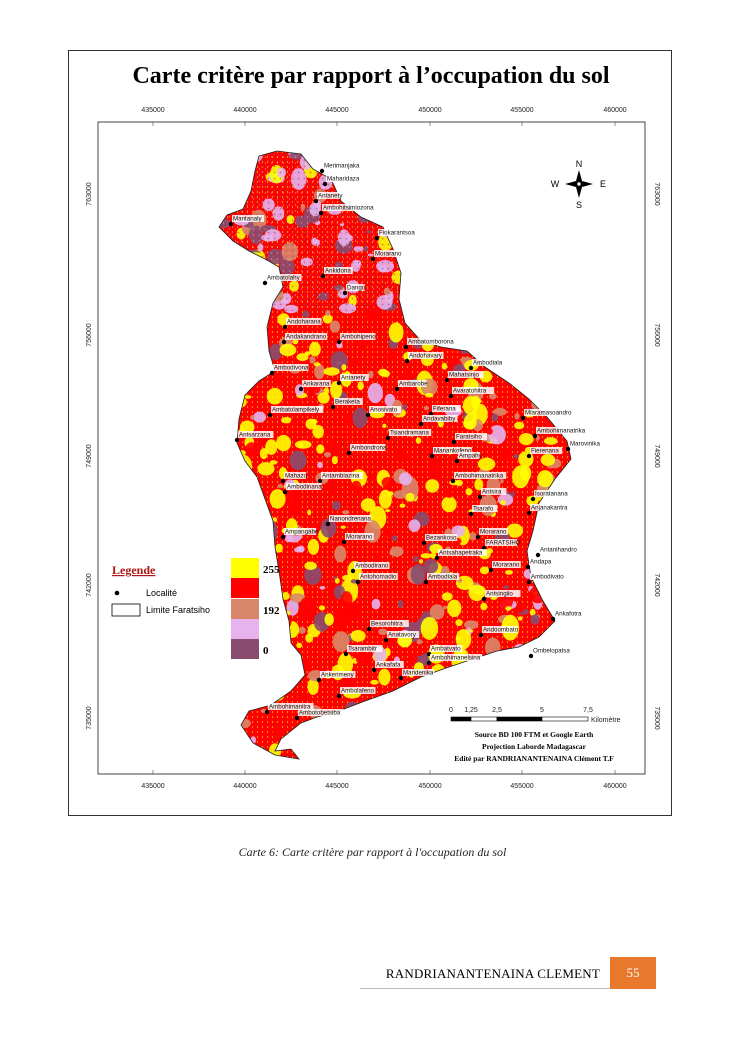 The height and width of the screenshot is (1053, 745). What do you see at coordinates (117, 593) in the screenshot?
I see `legend-locality-dot` at bounding box center [117, 593].